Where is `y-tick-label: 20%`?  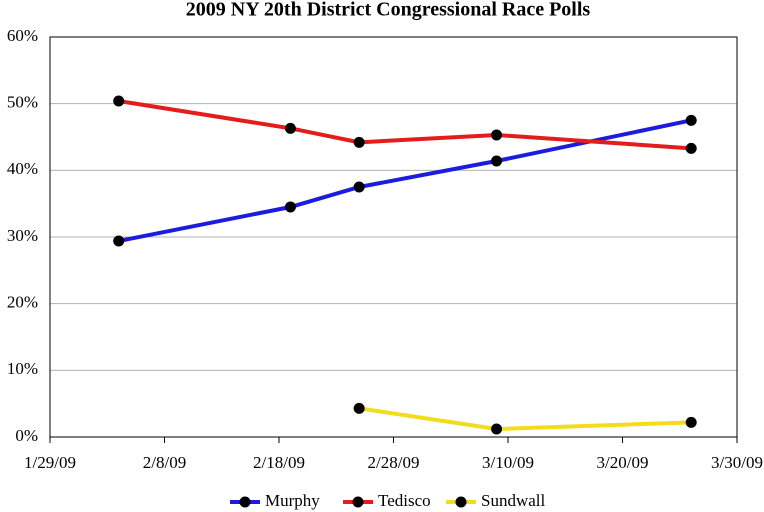 y-tick-label: 20% is located at coordinates (22, 302).